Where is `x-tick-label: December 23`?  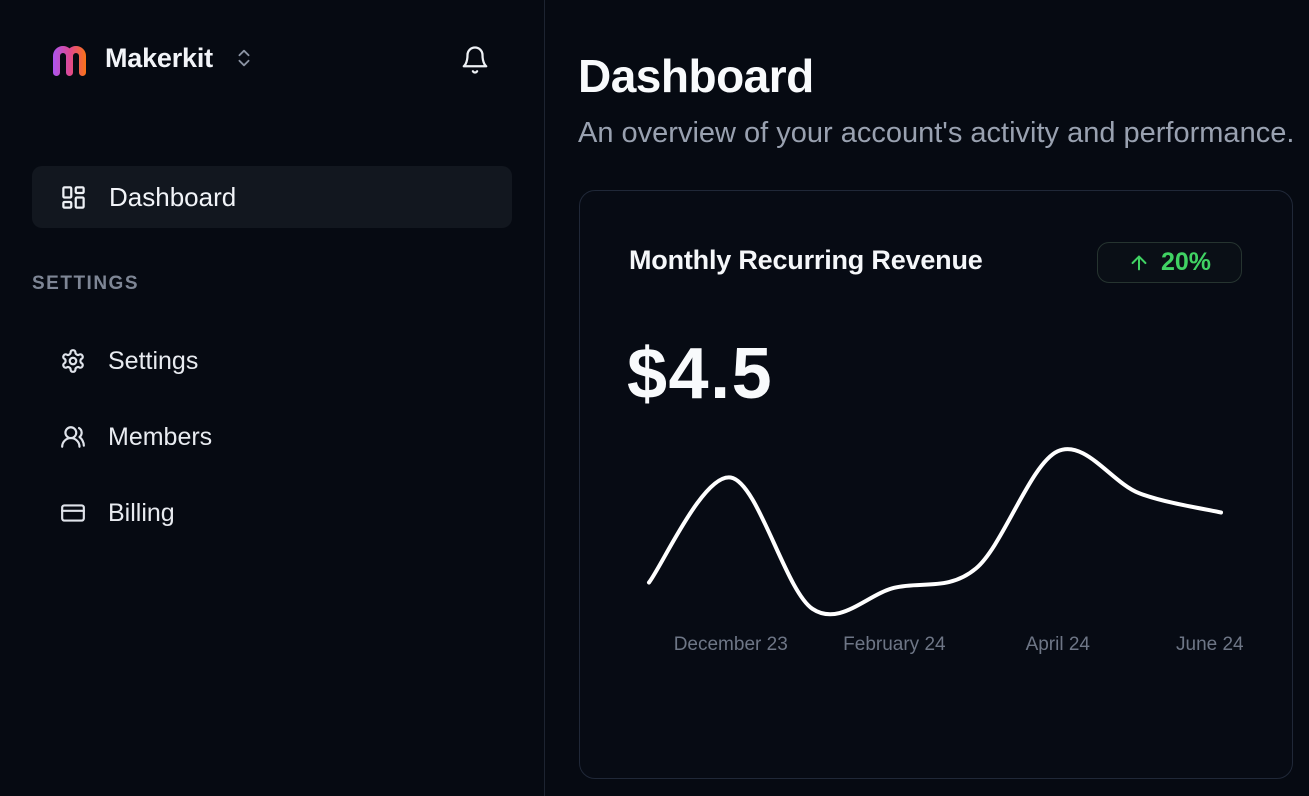 x-tick-label: December 23 is located at coordinates (730, 644).